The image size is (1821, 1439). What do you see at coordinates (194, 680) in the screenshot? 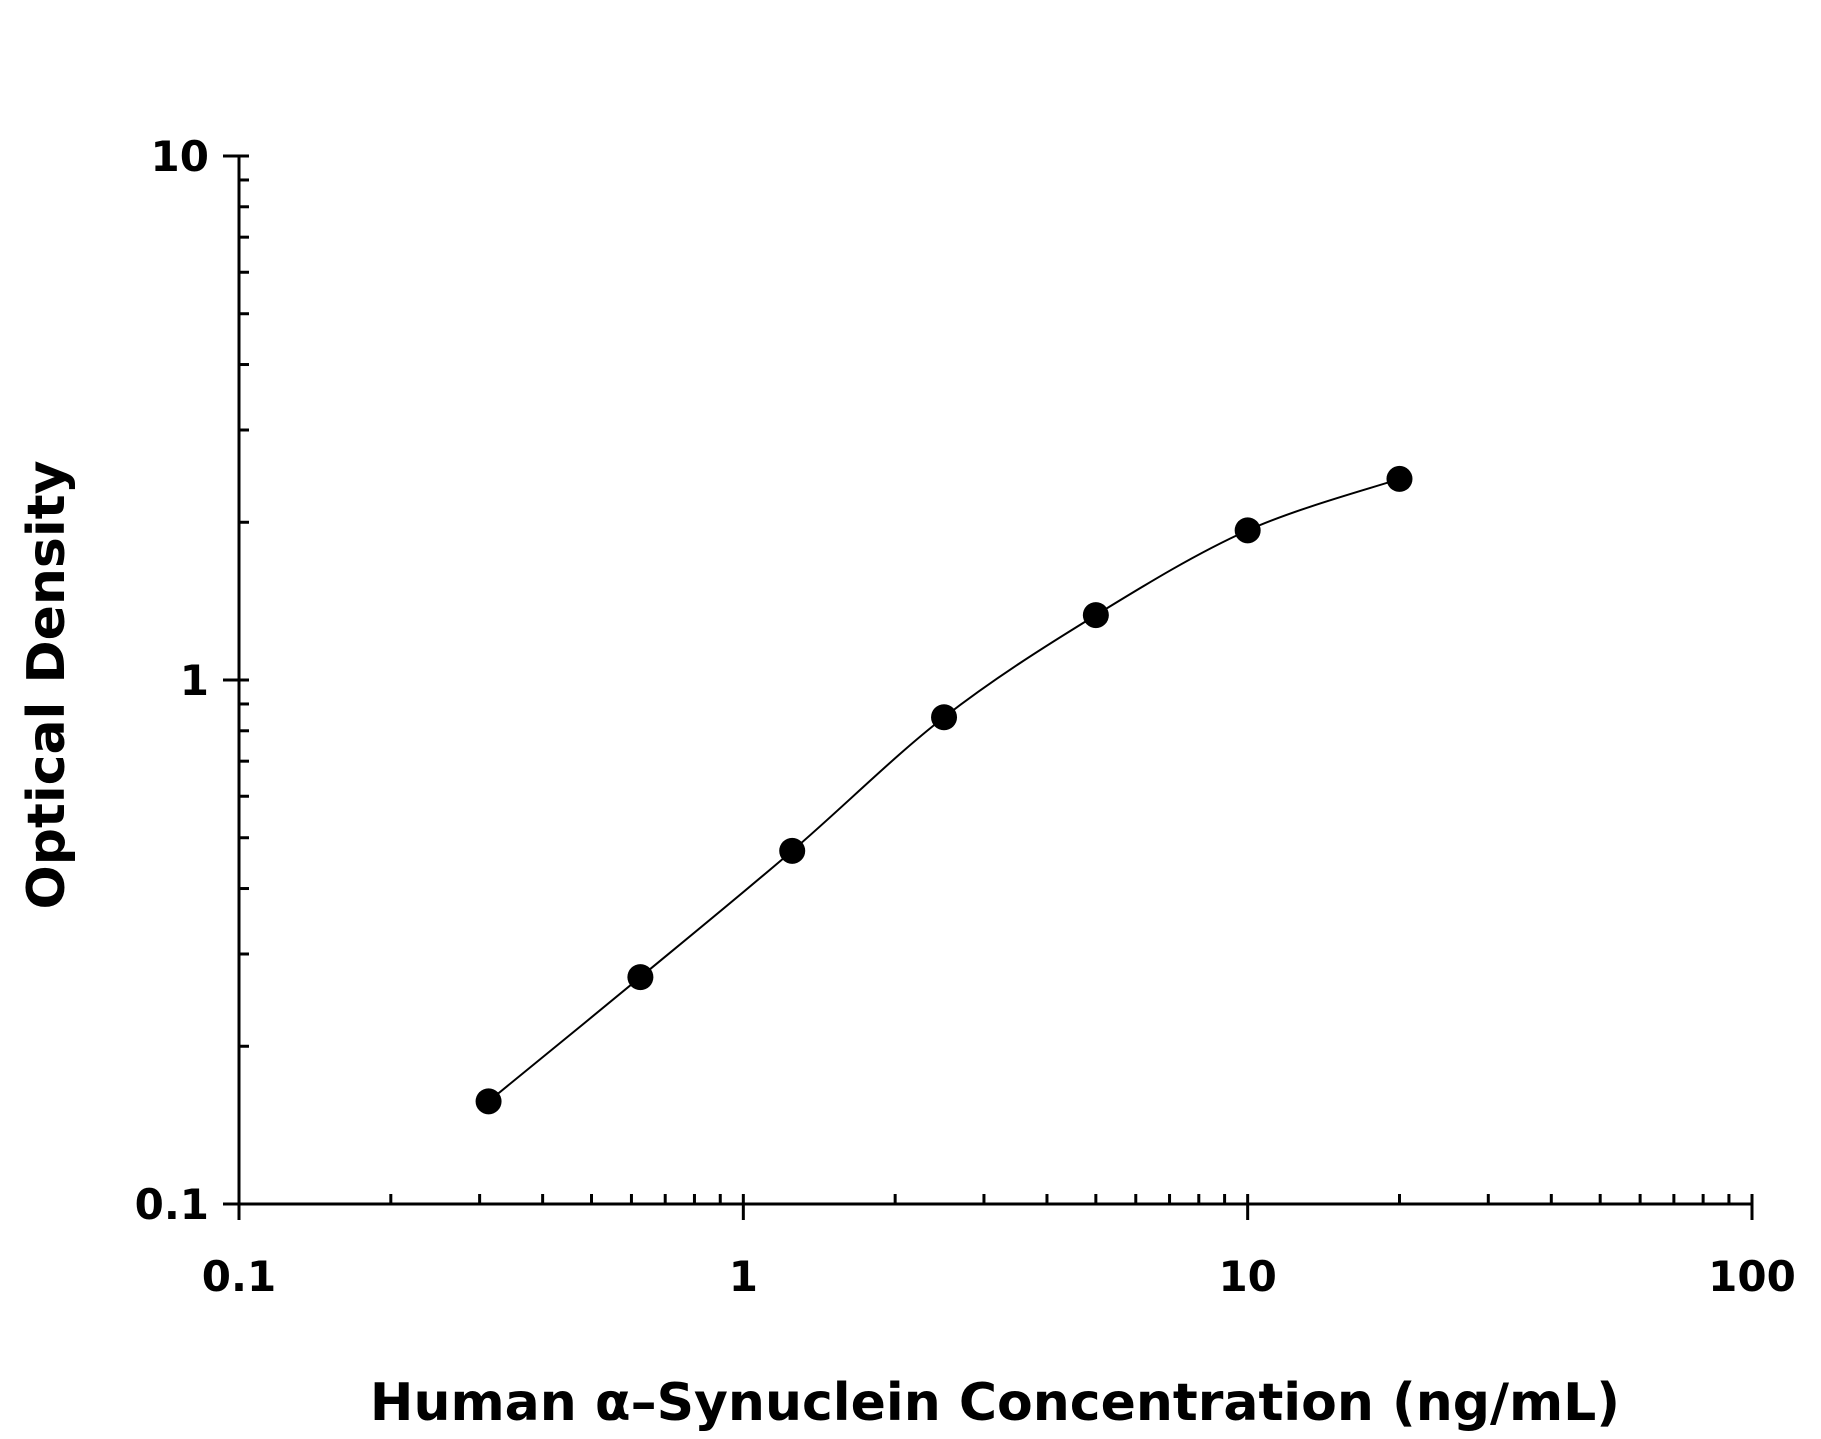
I see `y-tick-label: 1` at bounding box center [194, 680].